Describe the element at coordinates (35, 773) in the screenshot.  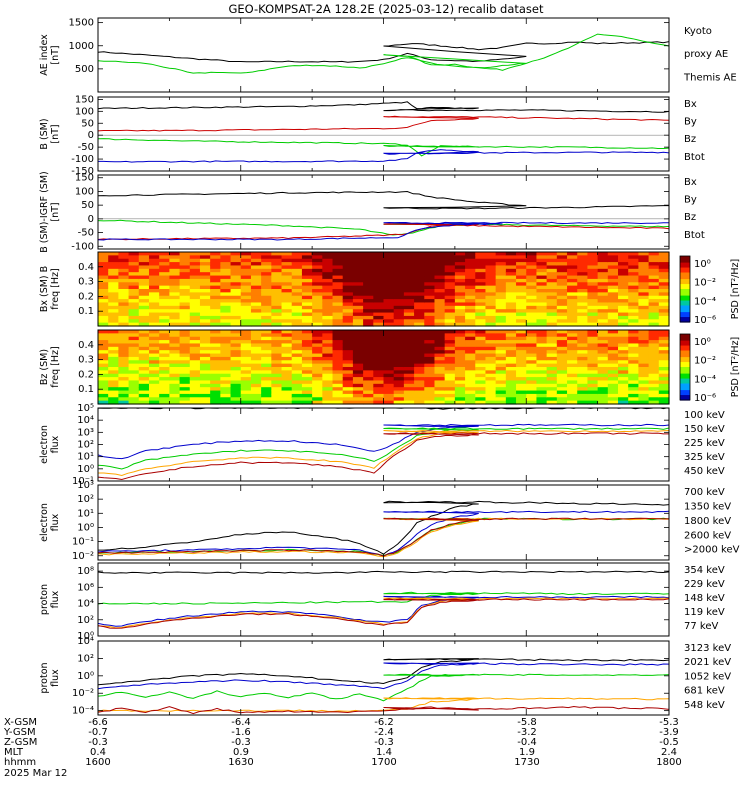
I see `date-label: 2025 Mar 12` at that location.